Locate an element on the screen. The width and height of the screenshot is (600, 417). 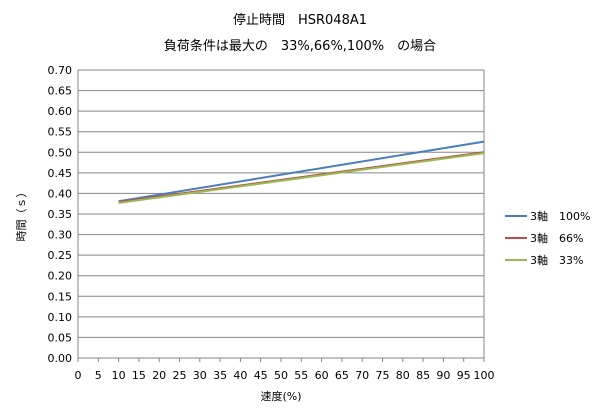
x-tick-label: 65 is located at coordinates (342, 375).